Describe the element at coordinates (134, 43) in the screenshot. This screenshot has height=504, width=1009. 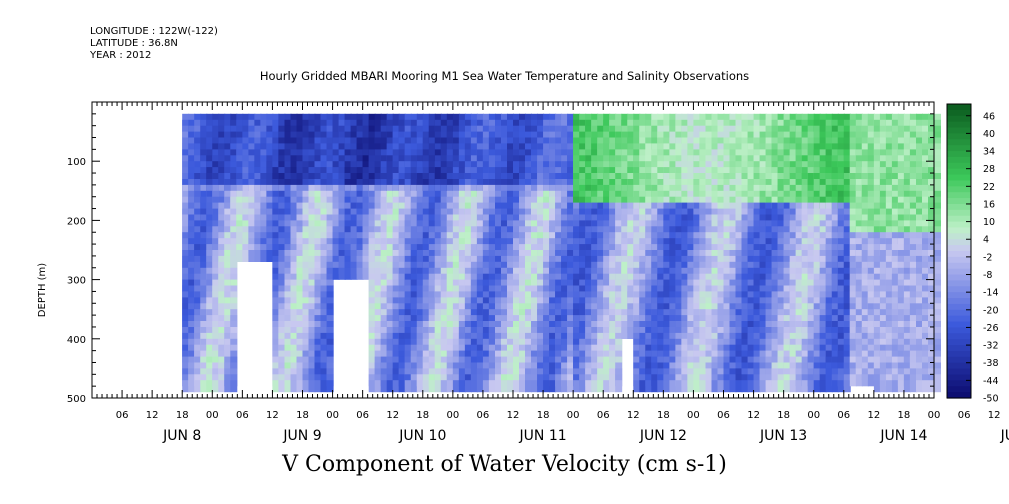
I see `latitude-label: LATITUDE : 36.8N` at that location.